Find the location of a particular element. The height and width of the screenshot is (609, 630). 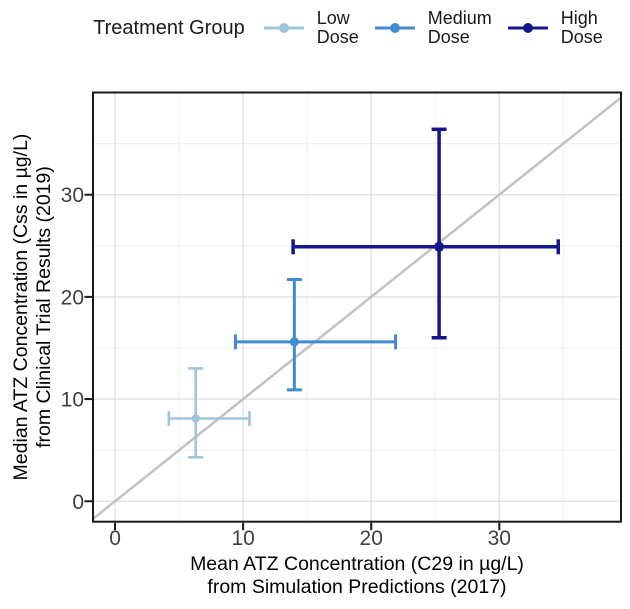

series-low-dose is located at coordinates (209, 413).